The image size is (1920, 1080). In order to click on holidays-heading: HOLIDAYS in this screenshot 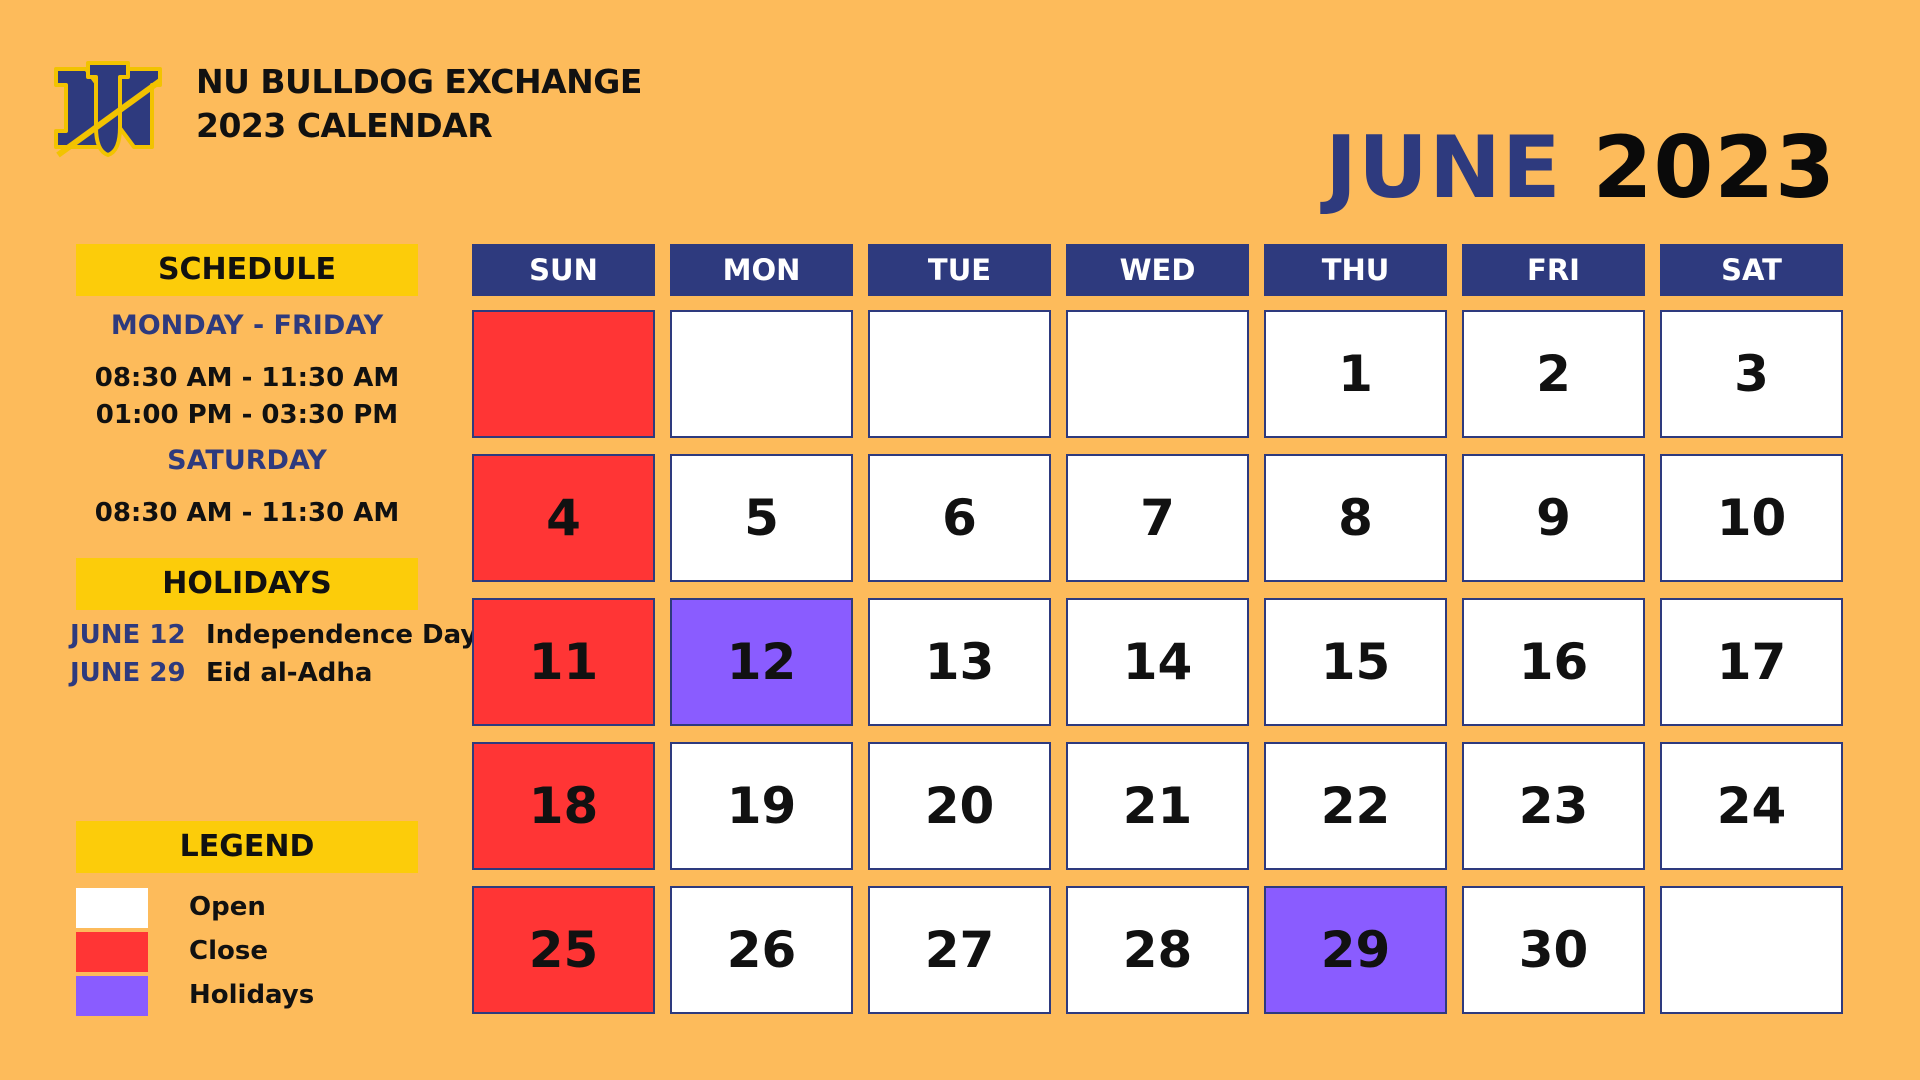, I will do `click(247, 584)`.